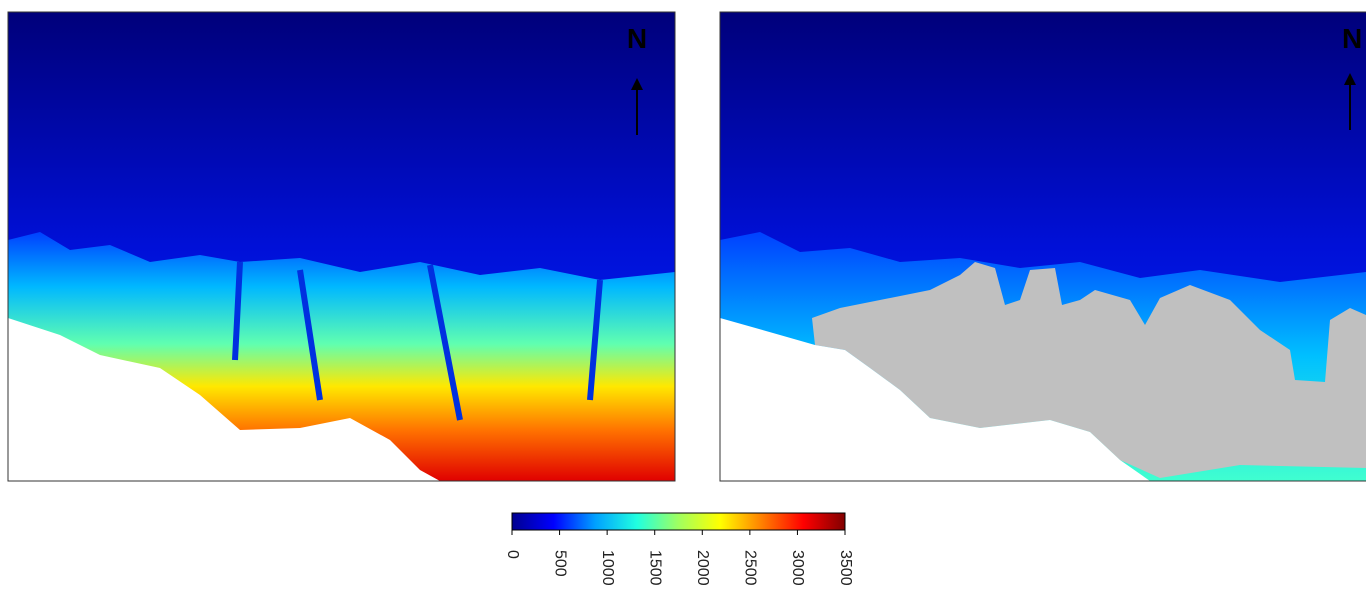  What do you see at coordinates (417, 341) in the screenshot?
I see `valley` at bounding box center [417, 341].